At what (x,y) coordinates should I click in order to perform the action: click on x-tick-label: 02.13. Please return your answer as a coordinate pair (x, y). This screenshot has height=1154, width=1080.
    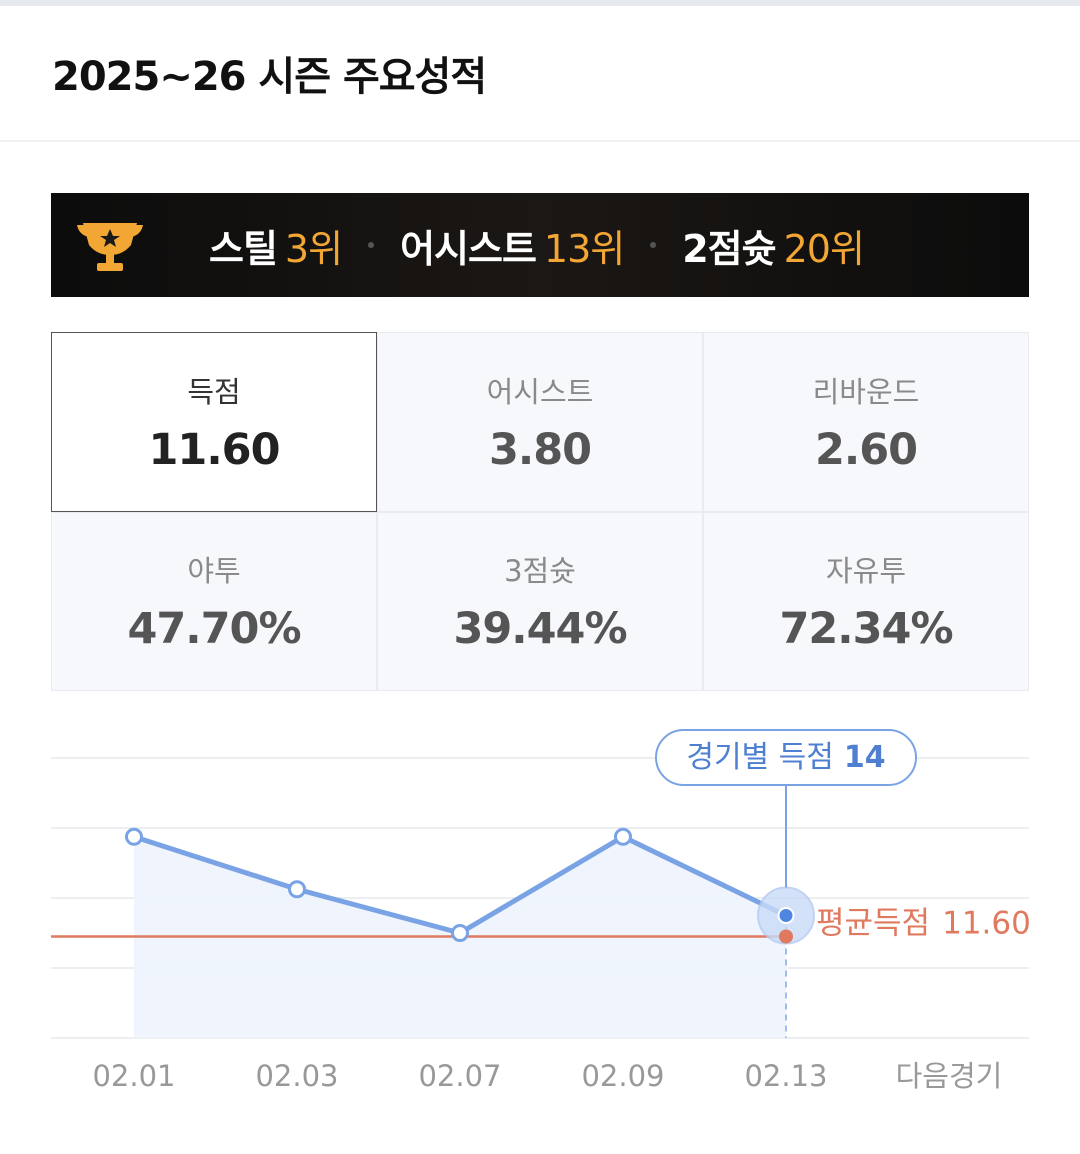
    Looking at the image, I should click on (785, 1076).